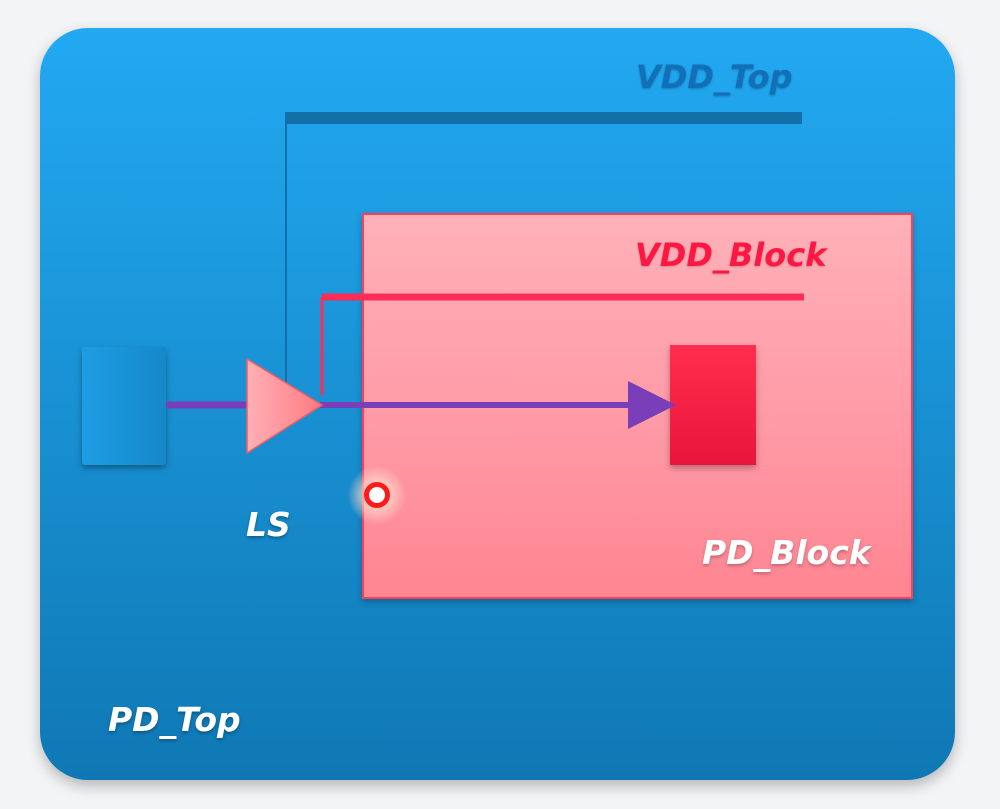 This screenshot has width=1000, height=809. I want to click on level-shifter-triangle, so click(285, 406).